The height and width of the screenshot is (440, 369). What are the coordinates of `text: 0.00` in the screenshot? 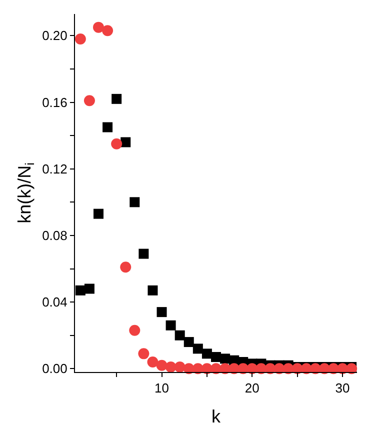 It's located at (55, 368).